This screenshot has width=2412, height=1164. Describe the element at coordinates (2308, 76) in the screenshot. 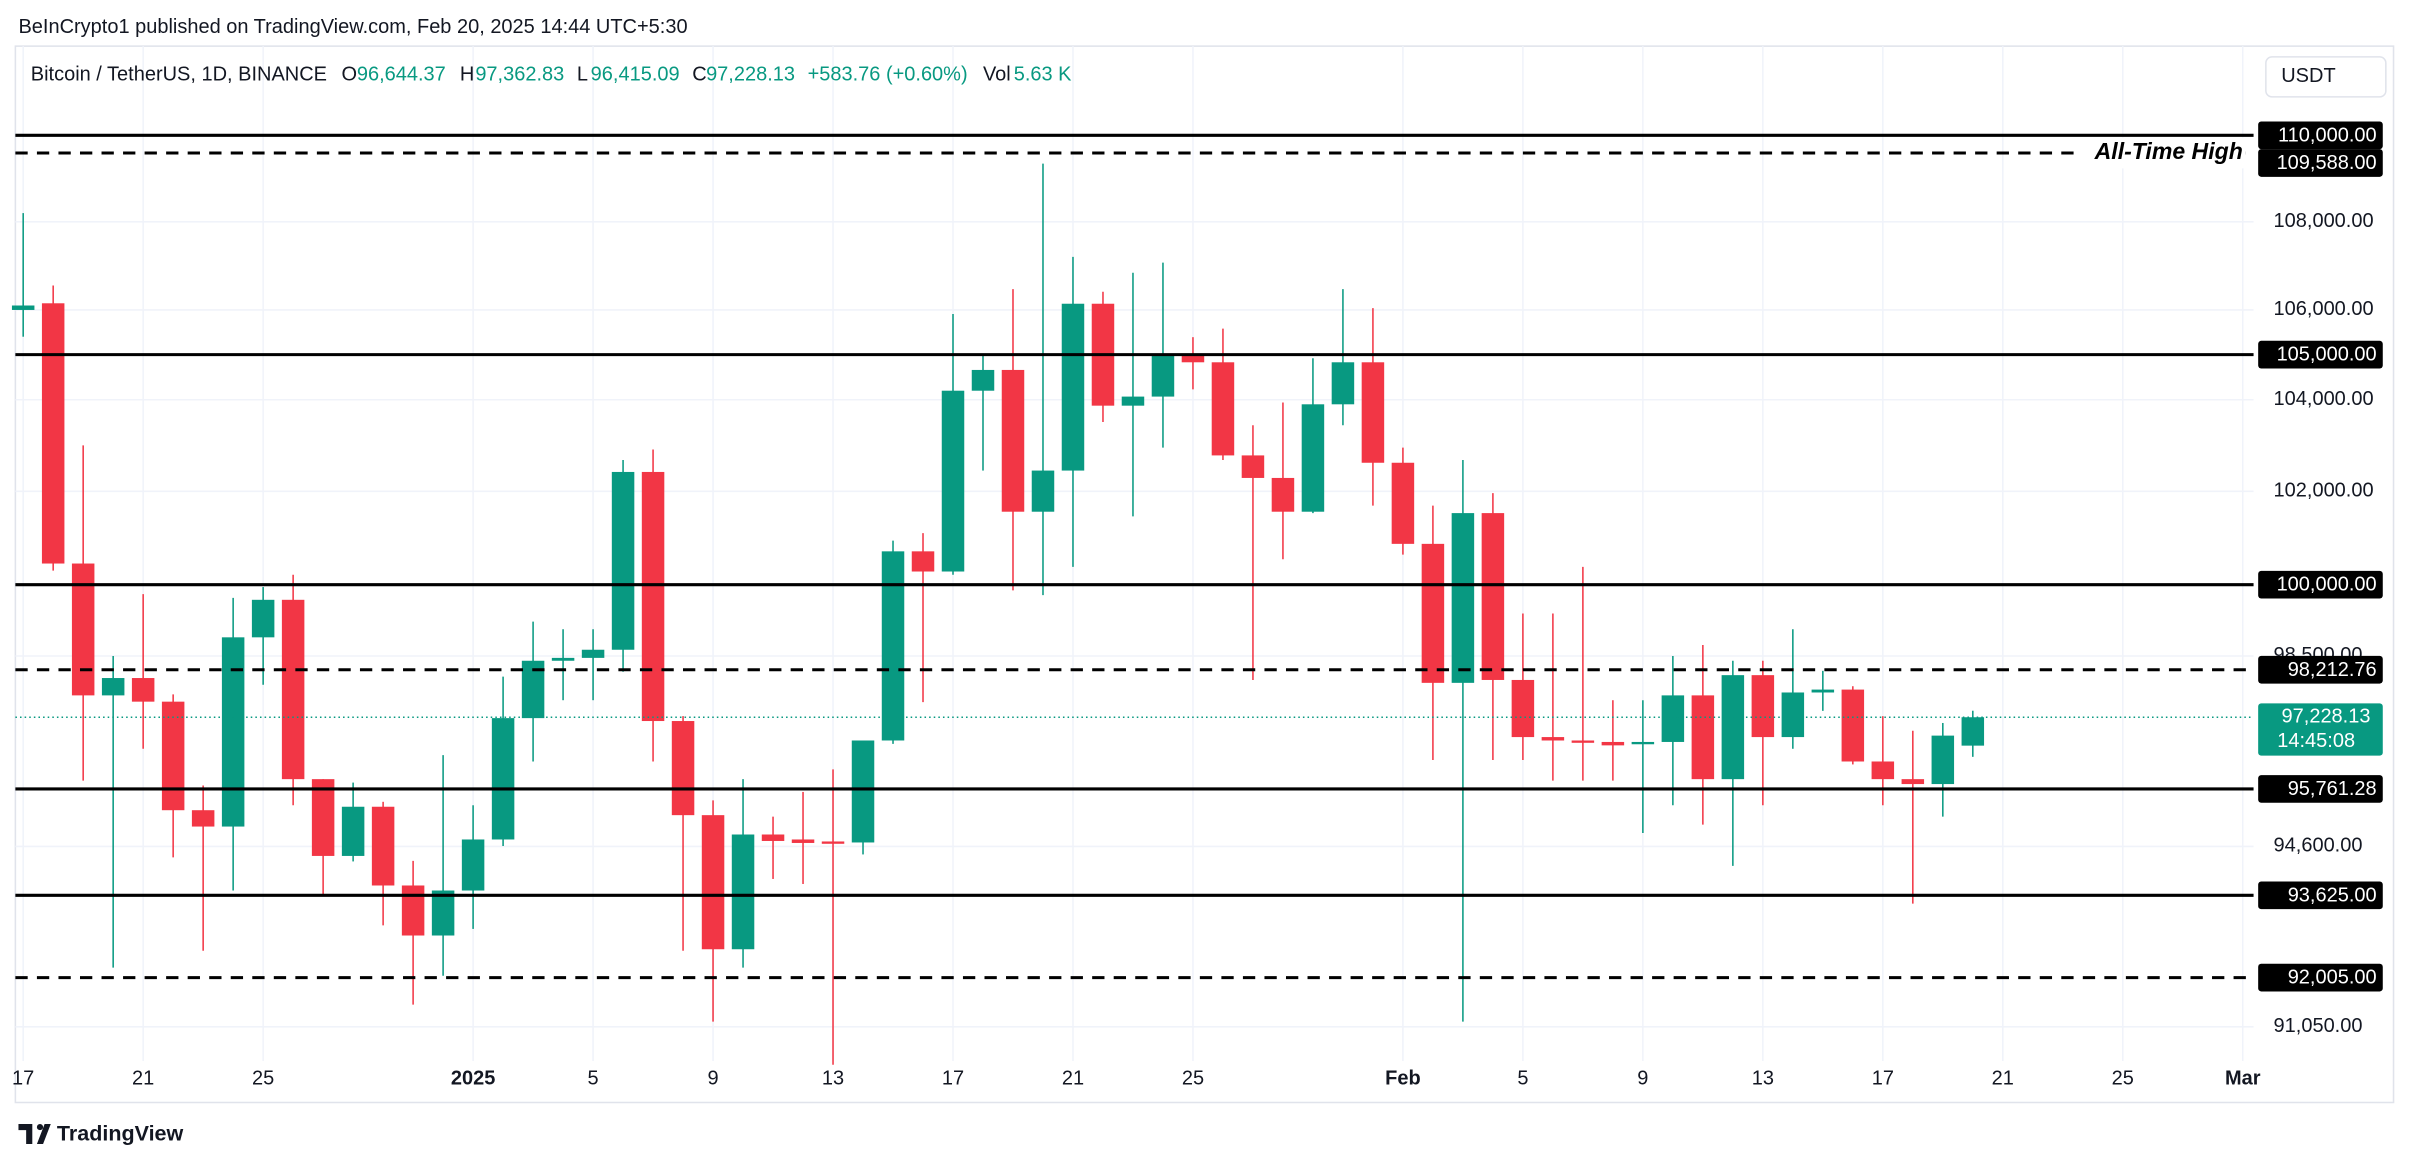

I see `currency: USDT` at that location.